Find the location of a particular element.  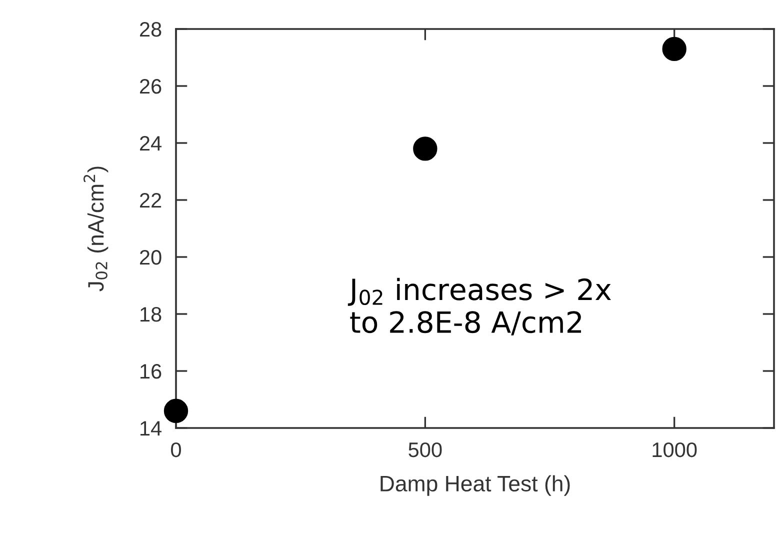

y-tick-label: 16 is located at coordinates (151, 371).